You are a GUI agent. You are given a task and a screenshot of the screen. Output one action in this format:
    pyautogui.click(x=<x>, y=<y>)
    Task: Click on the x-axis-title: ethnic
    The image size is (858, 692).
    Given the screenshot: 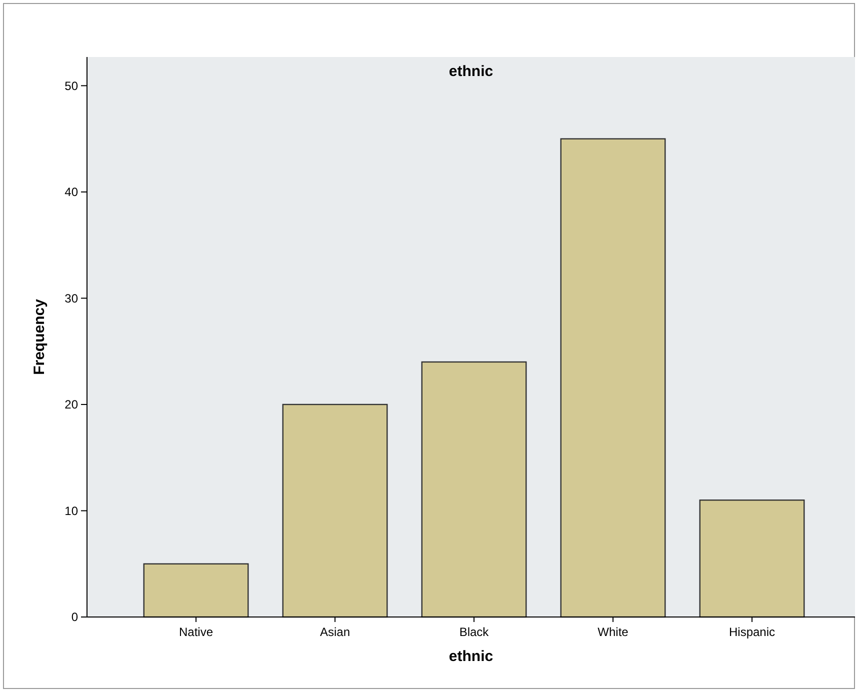 What is the action you would take?
    pyautogui.click(x=471, y=656)
    